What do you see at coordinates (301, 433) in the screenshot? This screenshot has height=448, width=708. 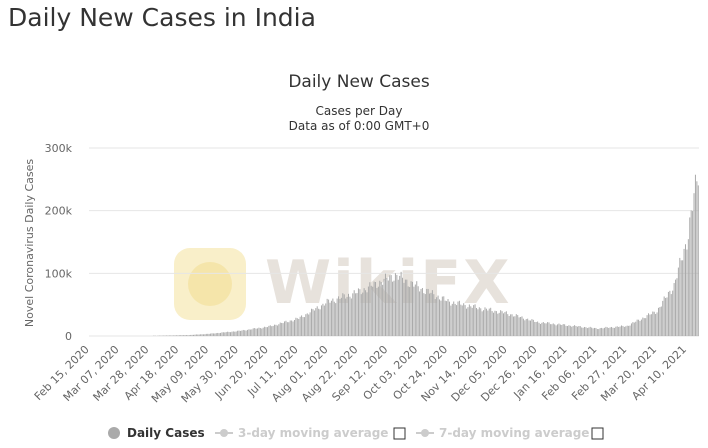 I see `legend-item-3-day-moving-average: 3-day moving average` at bounding box center [301, 433].